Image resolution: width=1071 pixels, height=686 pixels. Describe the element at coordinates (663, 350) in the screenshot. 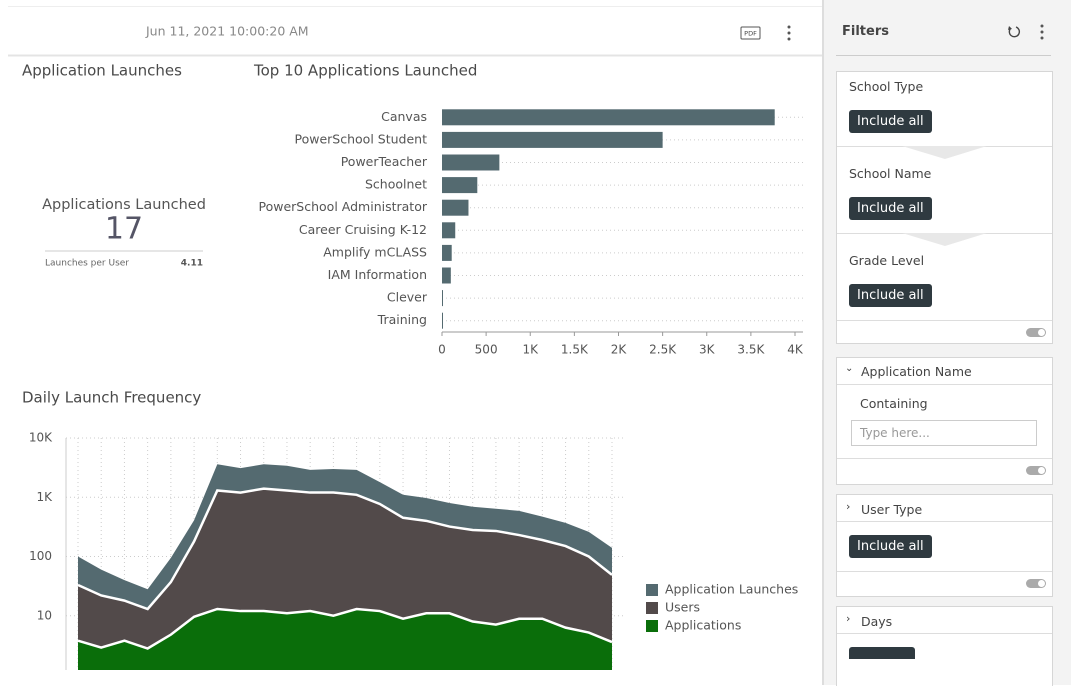

I see `x-tick-label: 2.5K` at that location.